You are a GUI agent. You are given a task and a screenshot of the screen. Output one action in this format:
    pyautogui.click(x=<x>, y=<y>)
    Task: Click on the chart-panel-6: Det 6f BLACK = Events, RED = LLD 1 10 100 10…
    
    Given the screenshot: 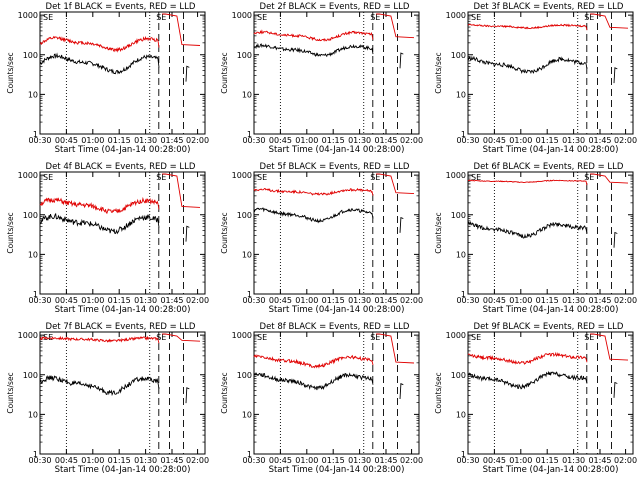 What is the action you would take?
    pyautogui.click(x=535, y=238)
    